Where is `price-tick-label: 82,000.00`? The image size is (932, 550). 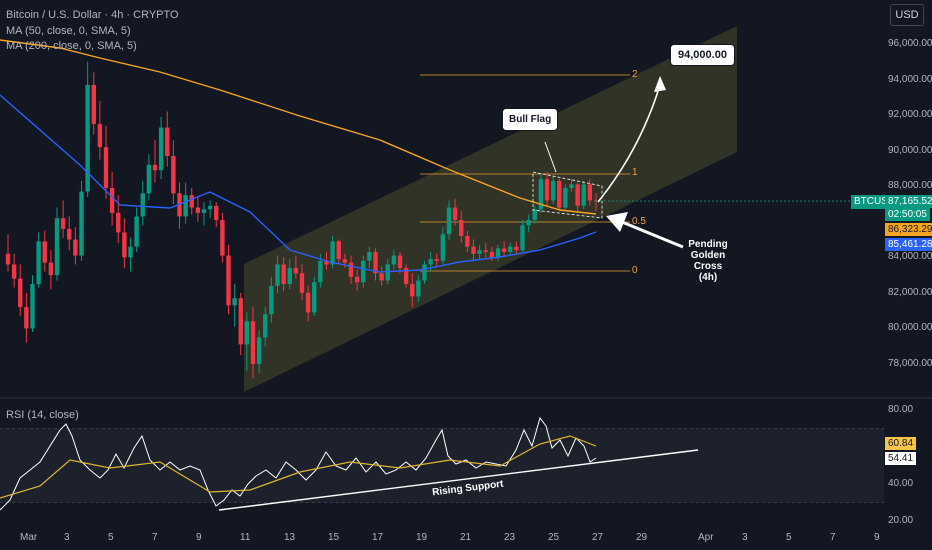 price-tick-label: 82,000.00 is located at coordinates (910, 292).